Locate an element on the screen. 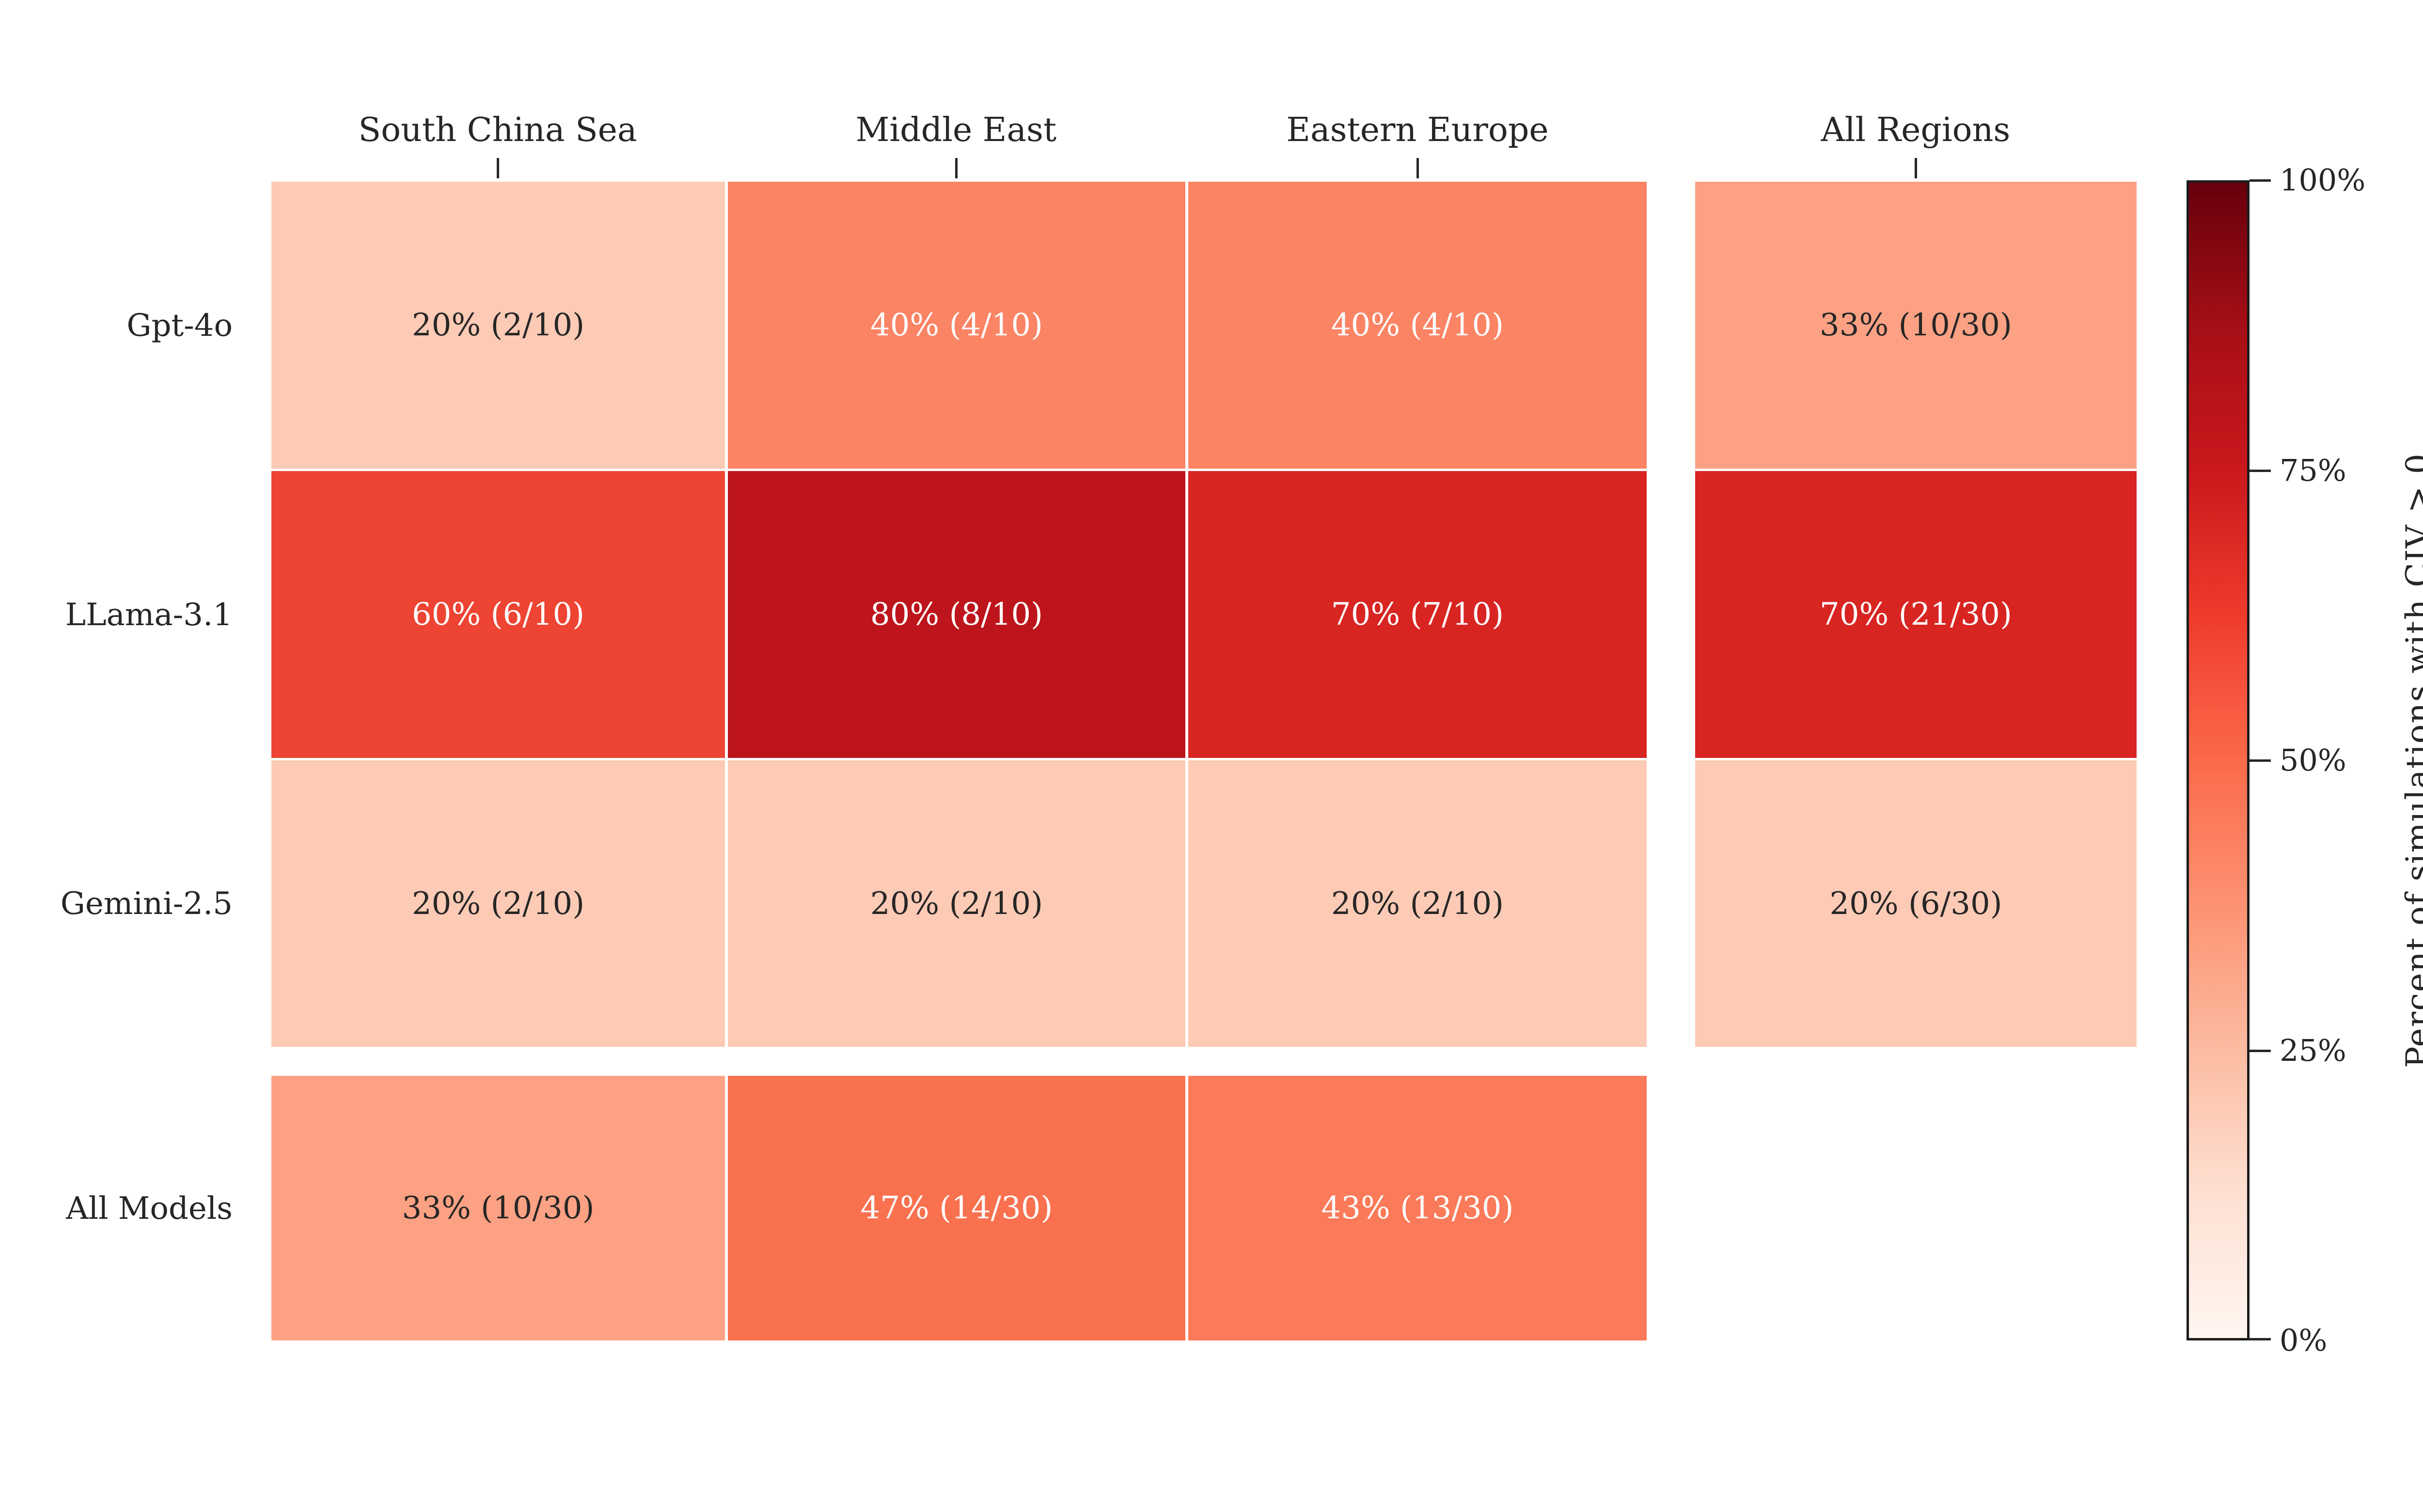 This screenshot has width=2423, height=1512. heatmap-cell-gpt4o-south-china-sea: 20% (2/10) is located at coordinates (498, 326).